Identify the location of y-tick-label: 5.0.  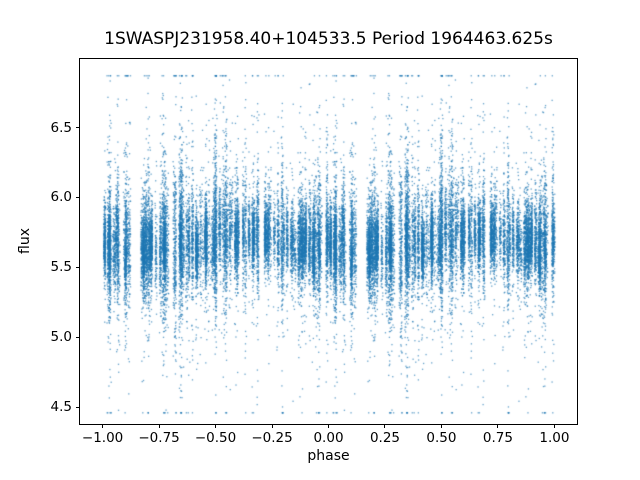
(61, 337).